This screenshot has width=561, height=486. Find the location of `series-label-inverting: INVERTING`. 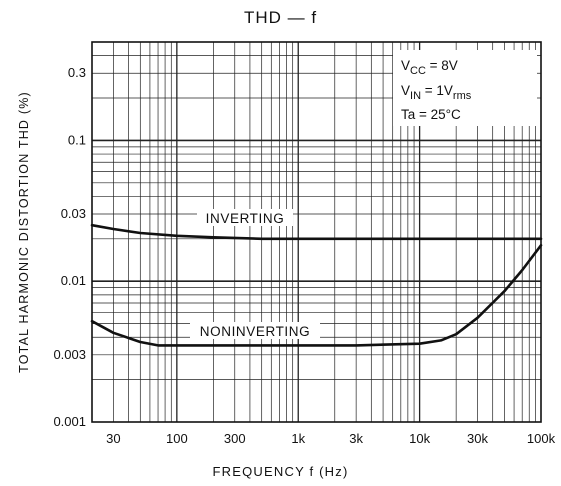

series-label-inverting: INVERTING is located at coordinates (245, 218).